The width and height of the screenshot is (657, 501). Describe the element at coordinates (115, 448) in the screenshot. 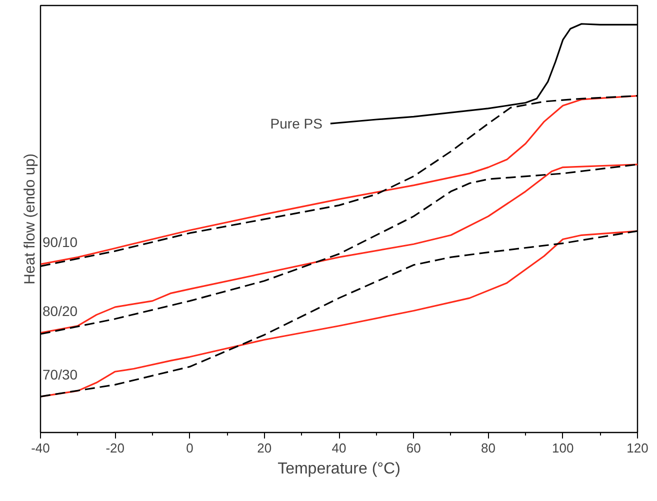

I see `x-tick-label: -20` at that location.